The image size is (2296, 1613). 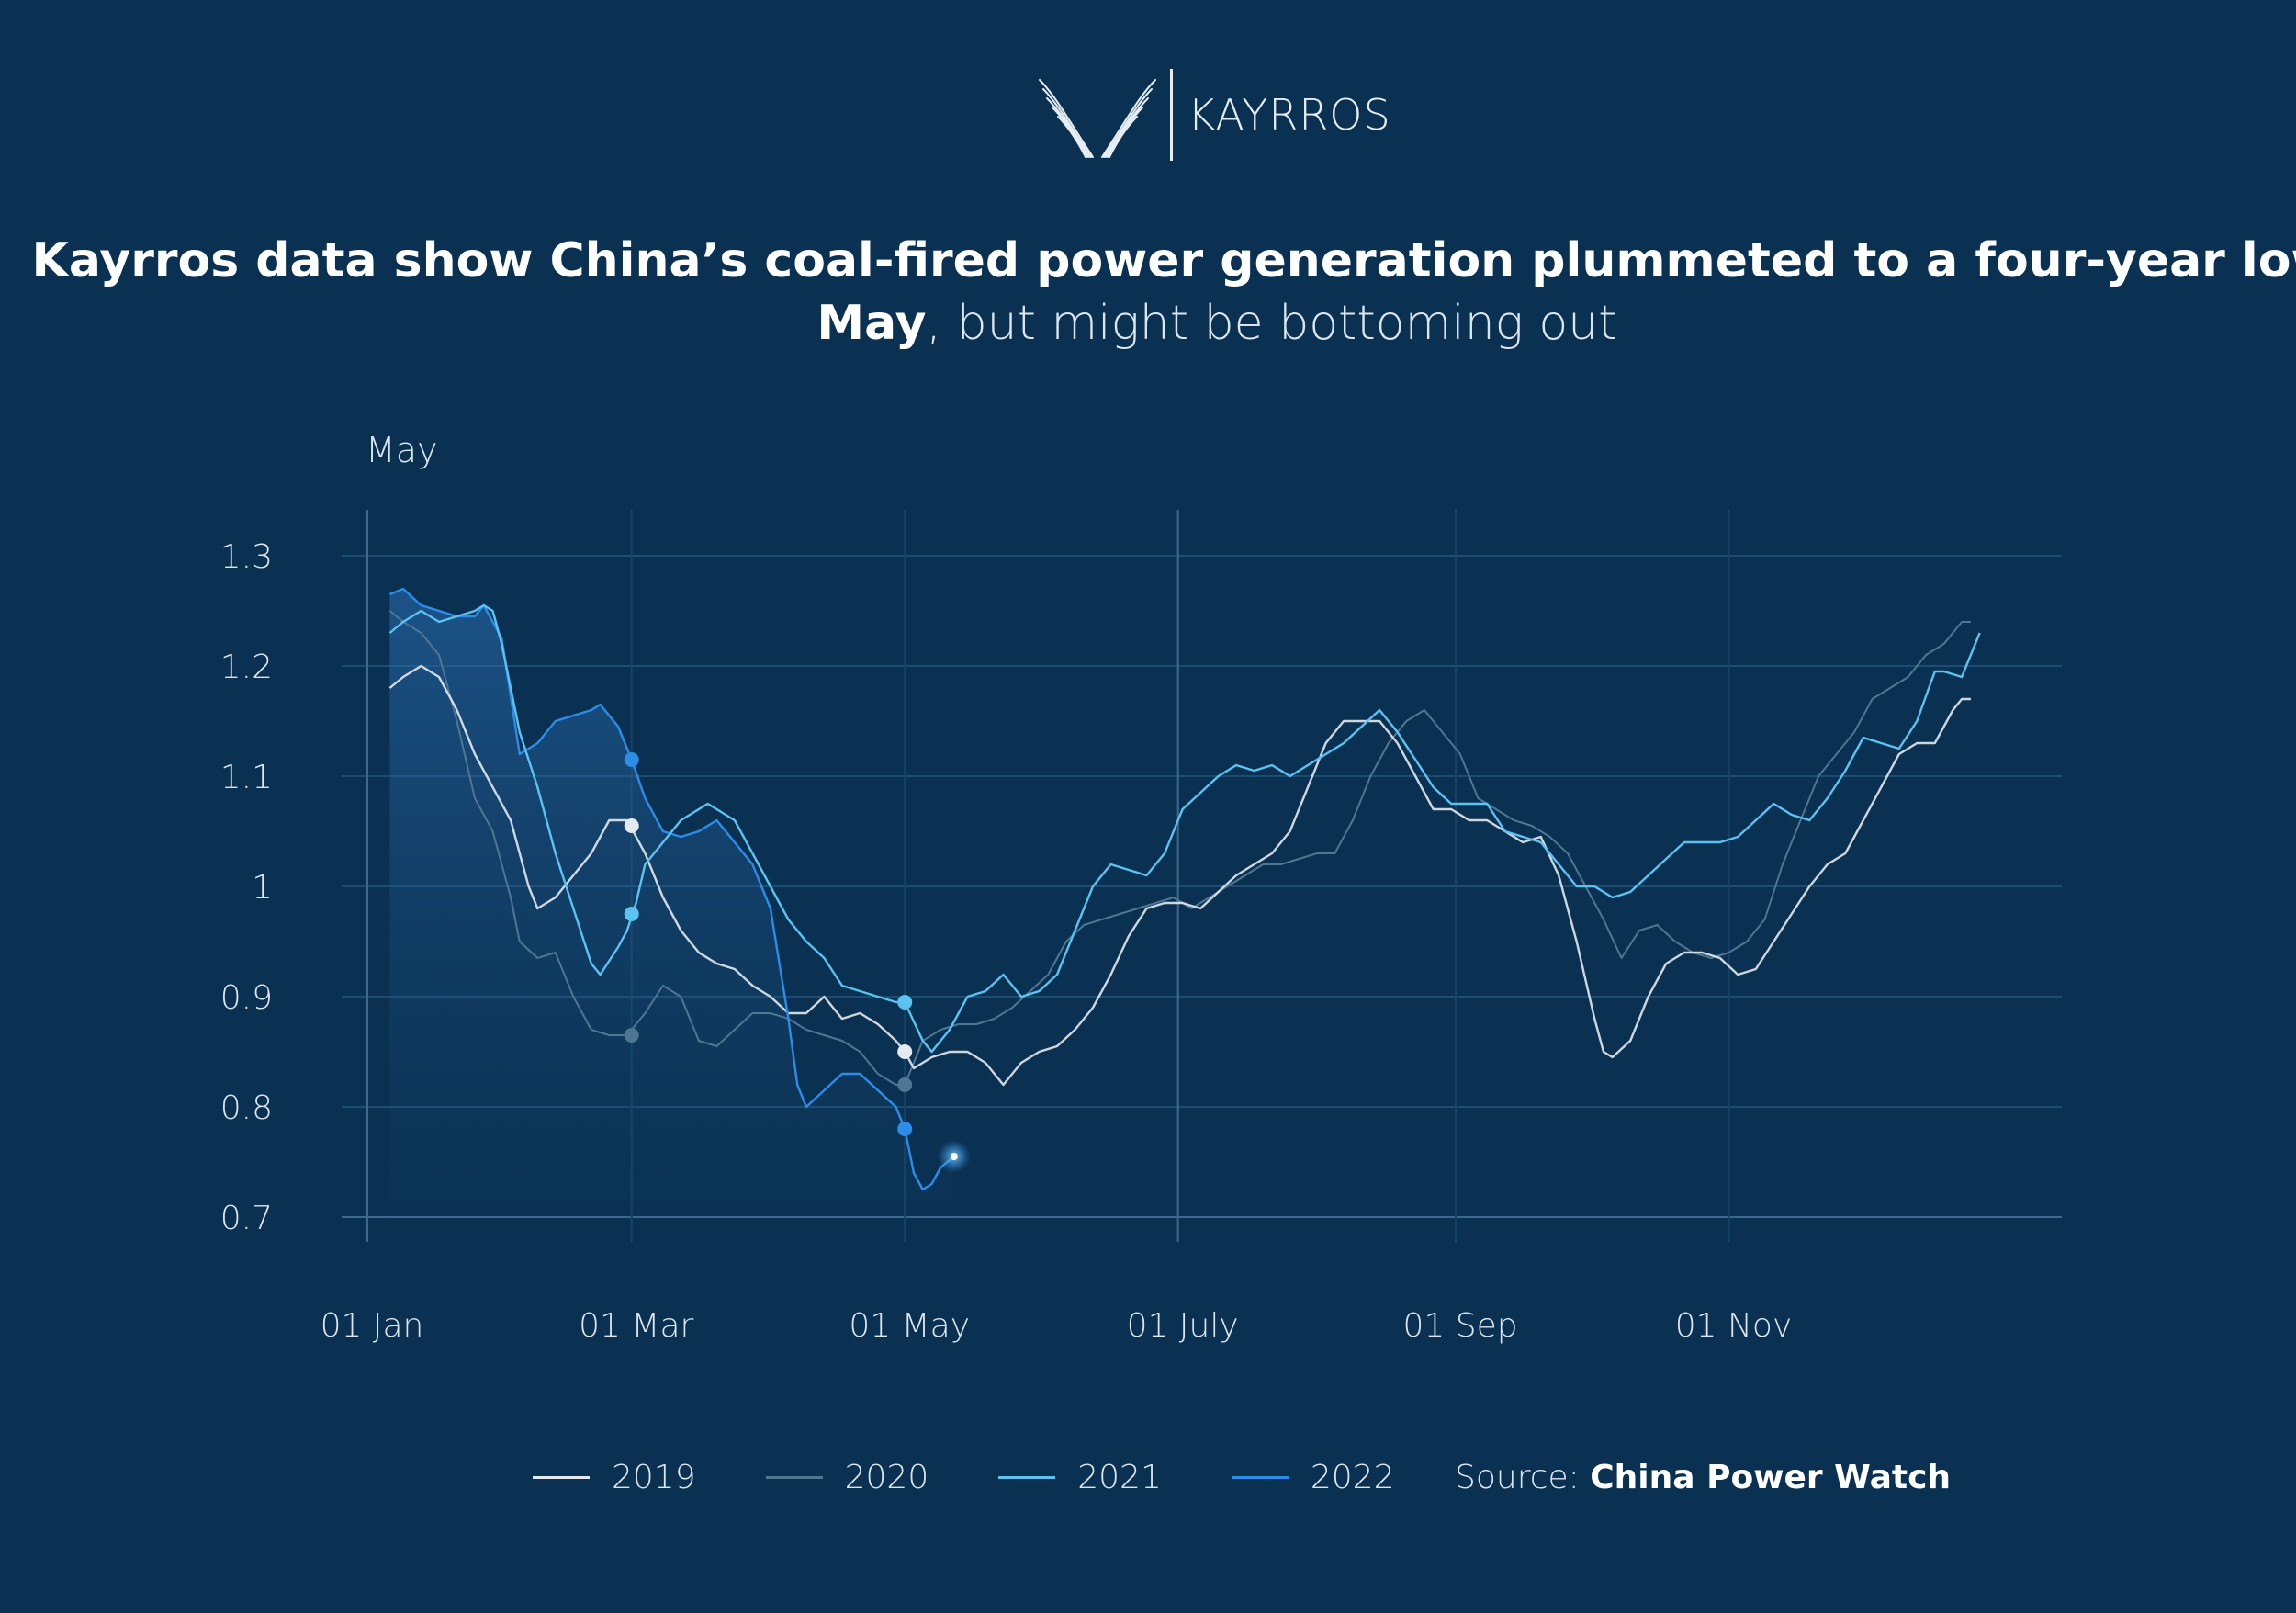 What do you see at coordinates (1097, 119) in the screenshot?
I see `kayrros-wing-icon` at bounding box center [1097, 119].